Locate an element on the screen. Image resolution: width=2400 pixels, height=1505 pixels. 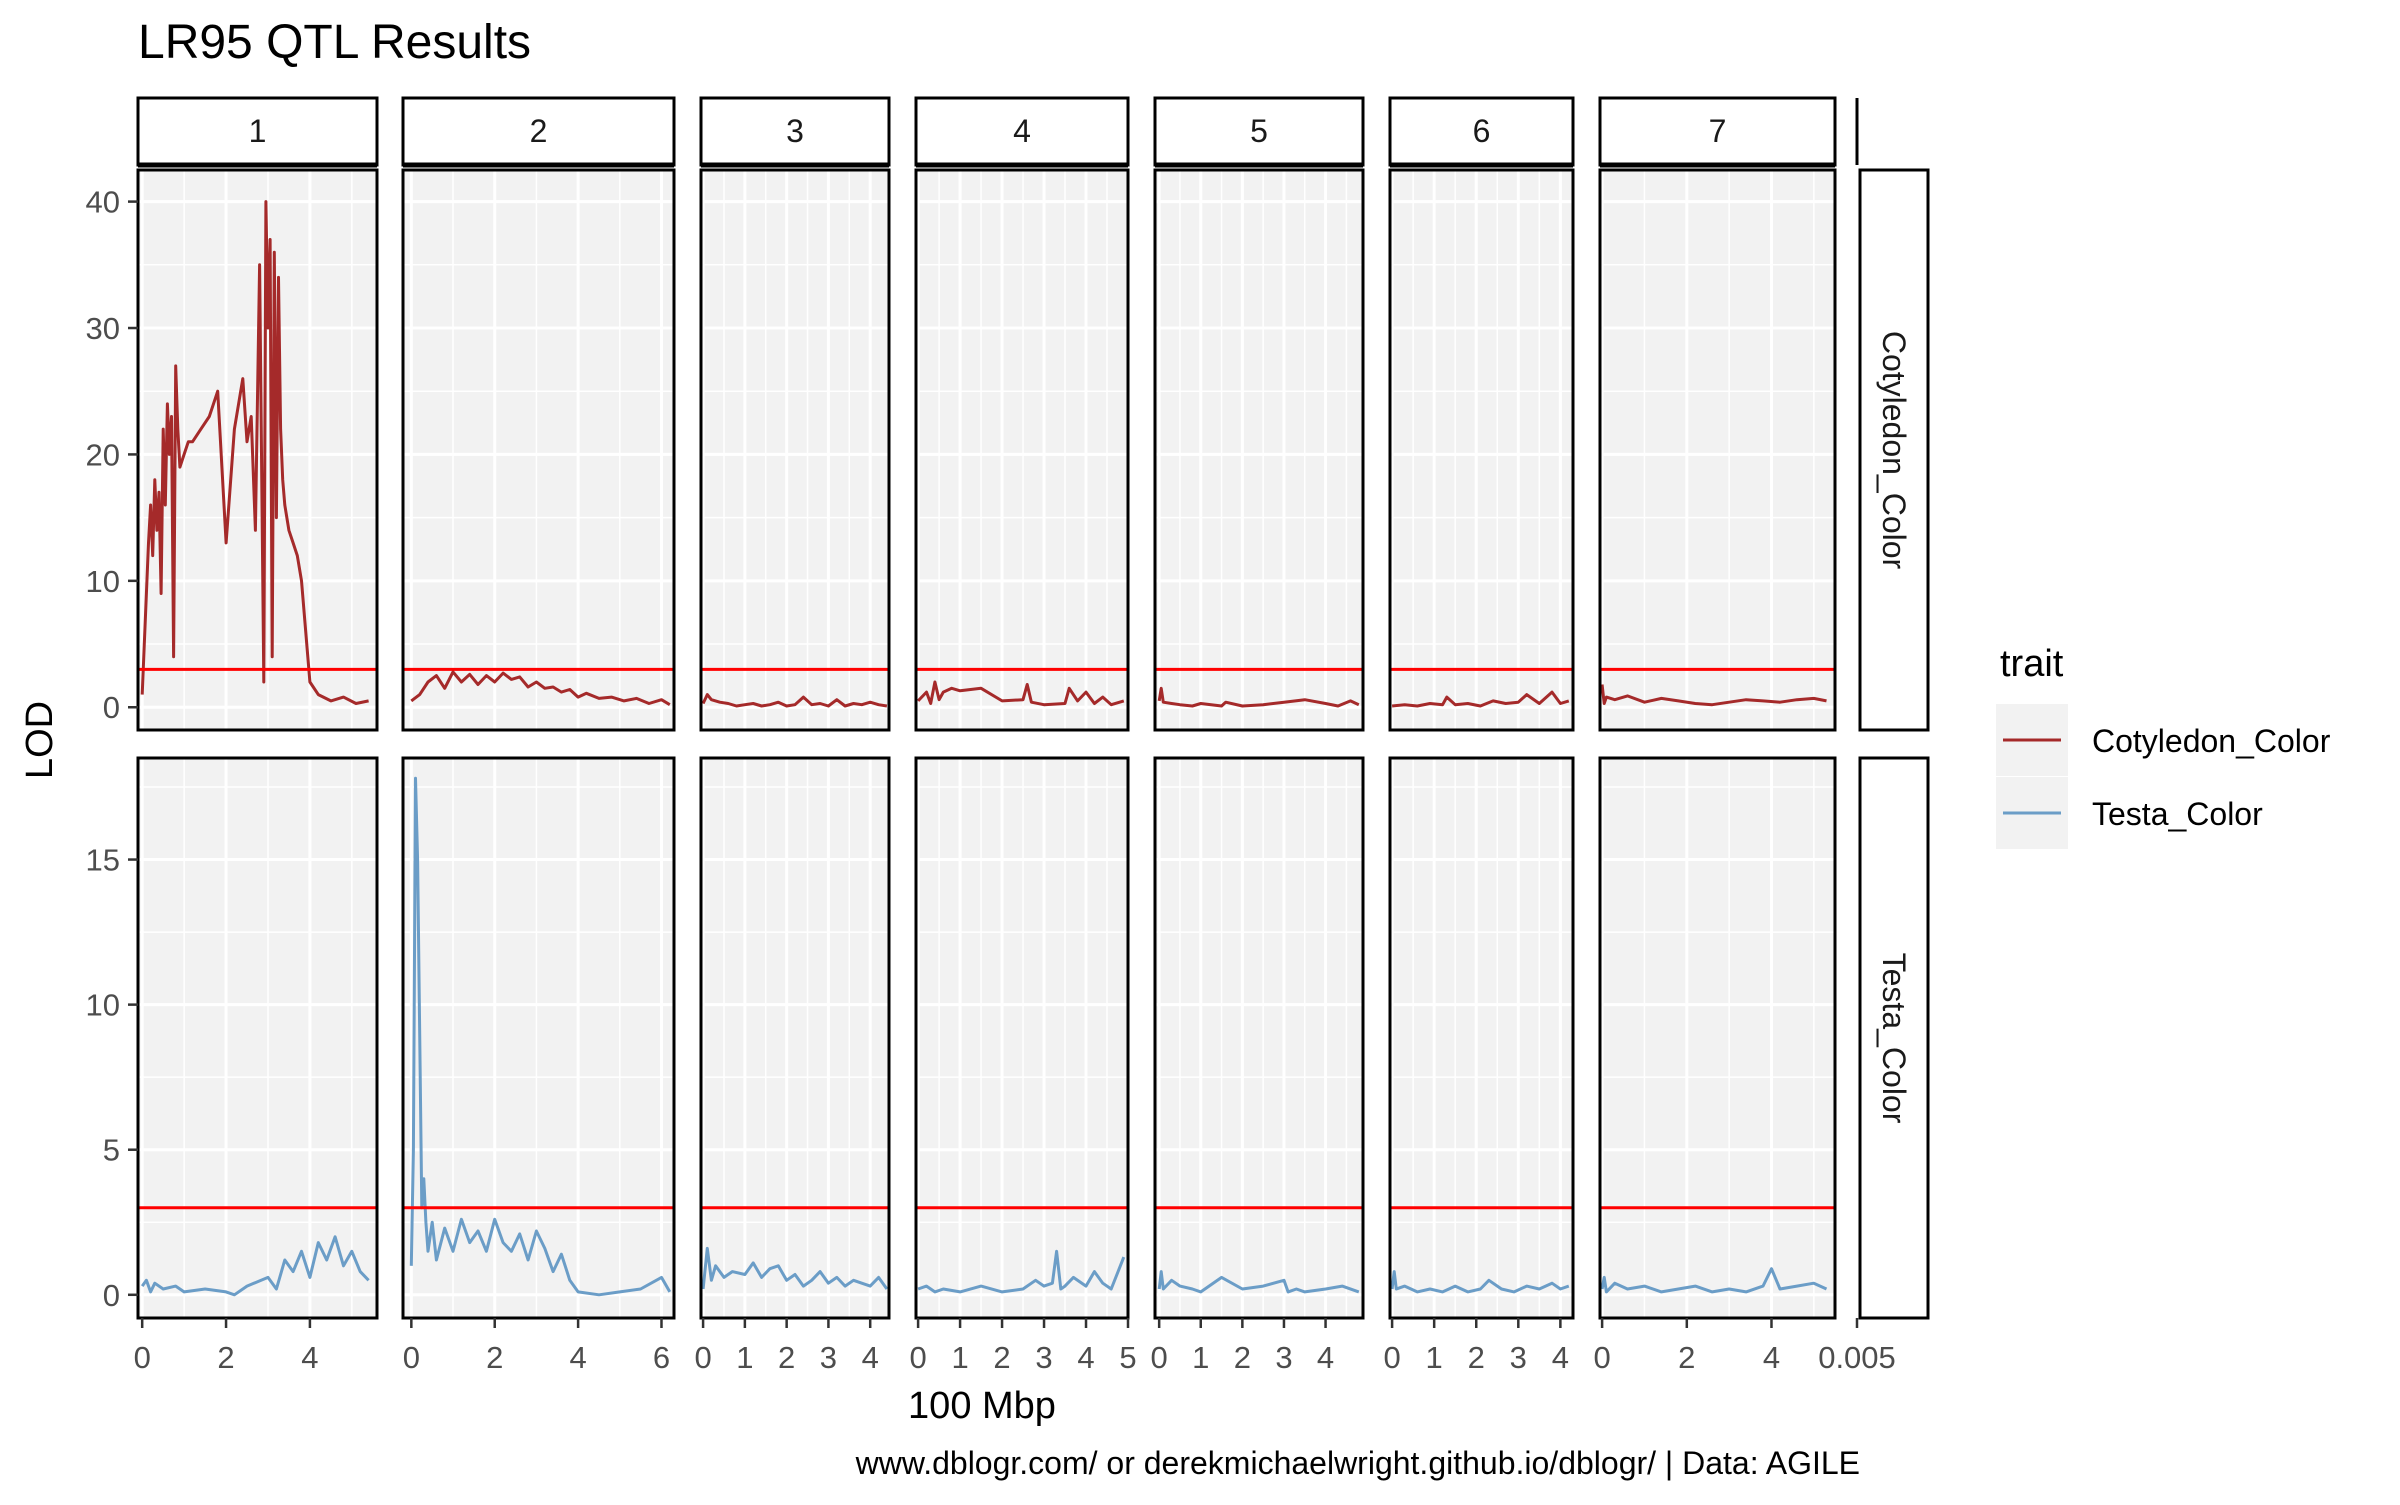
series-line-testa-color-chr6 is located at coordinates (1480, 1282).